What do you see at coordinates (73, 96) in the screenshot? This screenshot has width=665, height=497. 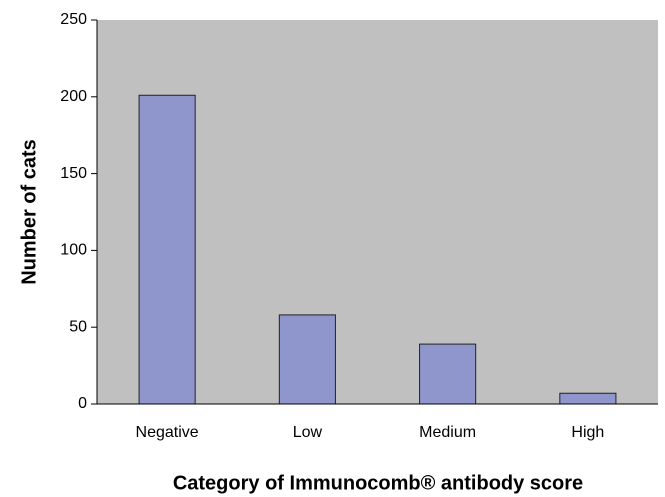 I see `y-tick-label: 200` at bounding box center [73, 96].